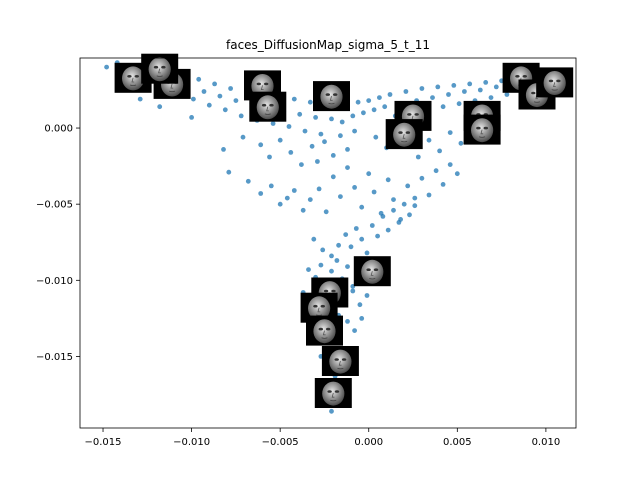 Image resolution: width=640 pixels, height=480 pixels. Describe the element at coordinates (58, 129) in the screenshot. I see `y-tick-label: 0.000` at that location.